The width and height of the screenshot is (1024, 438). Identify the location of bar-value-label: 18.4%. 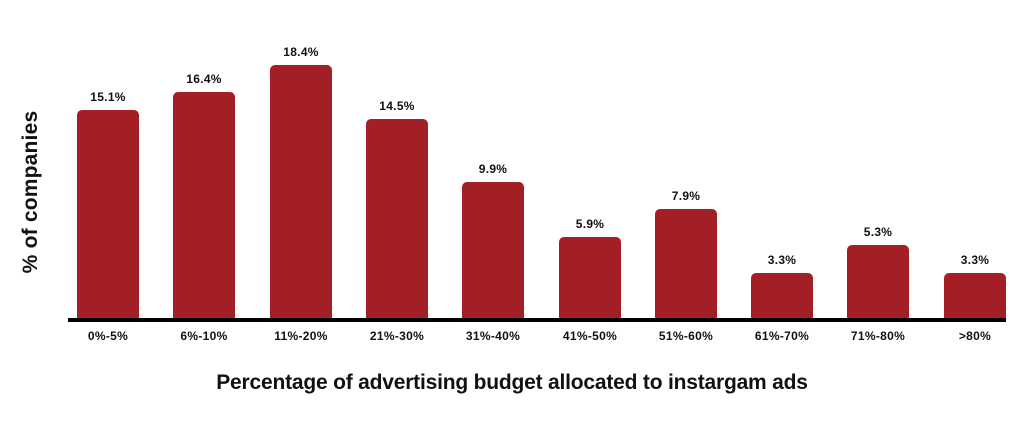
(301, 52).